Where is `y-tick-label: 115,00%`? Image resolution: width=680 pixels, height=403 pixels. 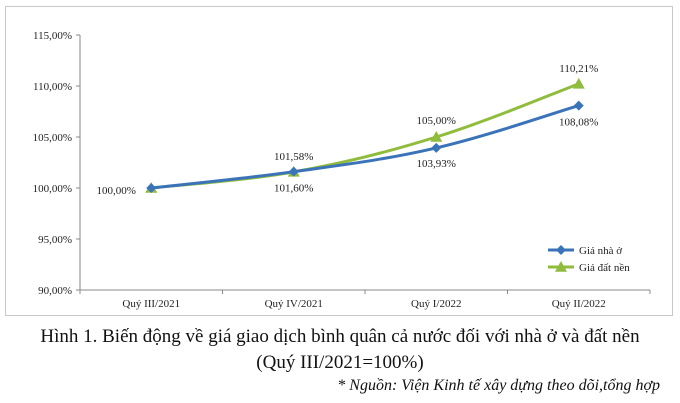 y-tick-label: 115,00% is located at coordinates (52, 36).